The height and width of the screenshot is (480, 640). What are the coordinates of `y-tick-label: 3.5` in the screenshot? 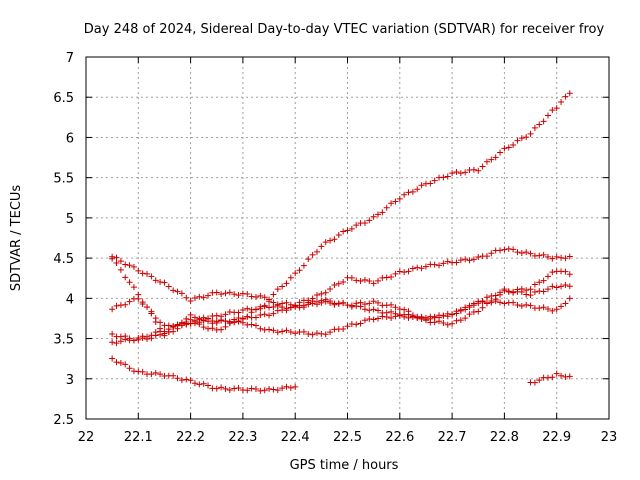 It's located at (63, 340).